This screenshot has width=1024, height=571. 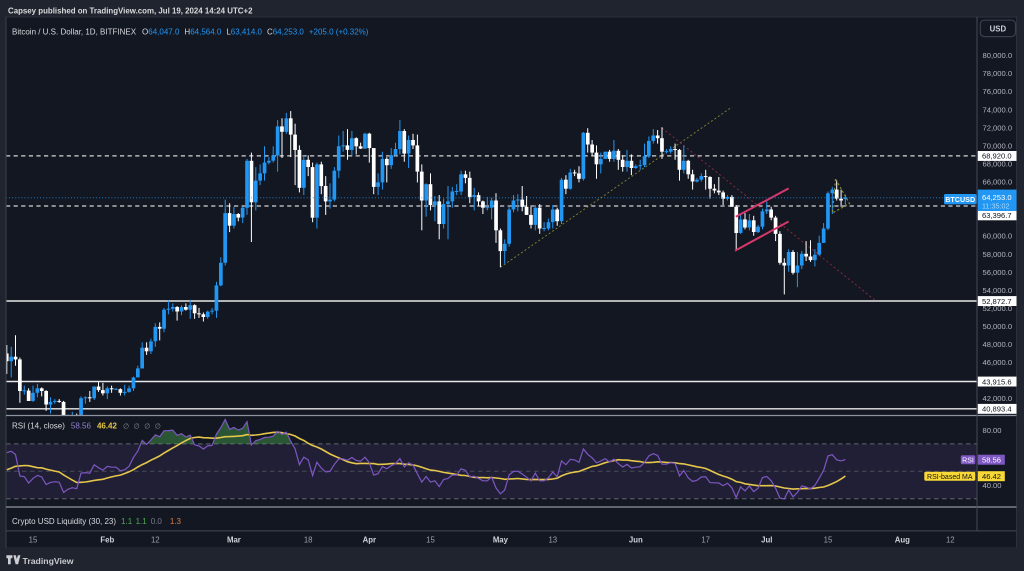 I want to click on svg-text: 18, so click(x=308, y=540).